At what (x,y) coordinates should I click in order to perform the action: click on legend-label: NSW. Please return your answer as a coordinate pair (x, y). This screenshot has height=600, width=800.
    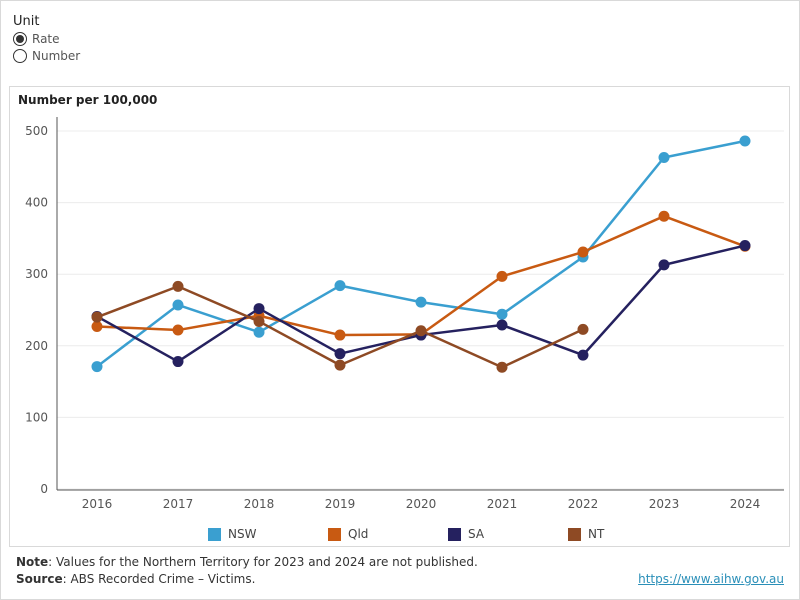
    Looking at the image, I should click on (242, 534).